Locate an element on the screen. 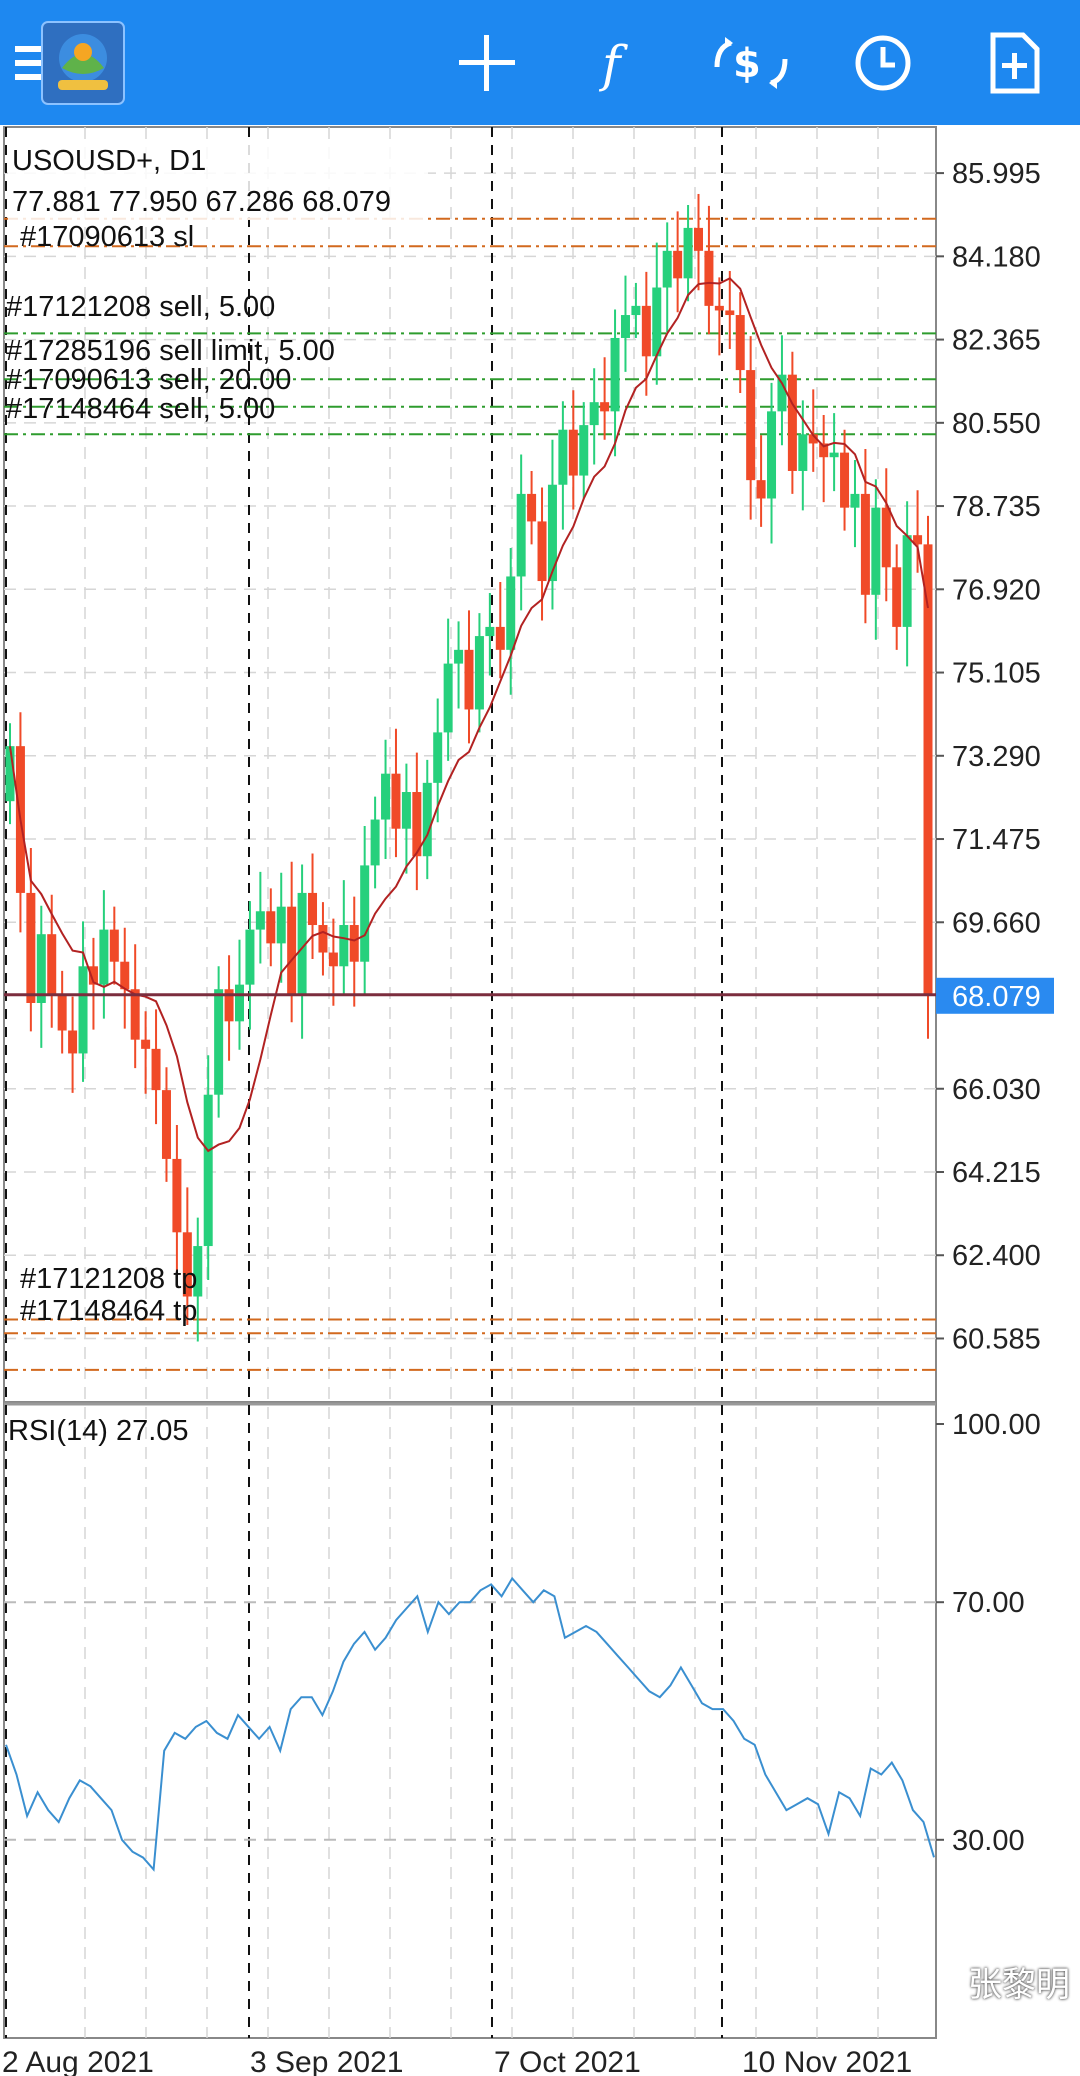 The image size is (1080, 2076). date-label: 3 Sep 2021 is located at coordinates (326, 2061).